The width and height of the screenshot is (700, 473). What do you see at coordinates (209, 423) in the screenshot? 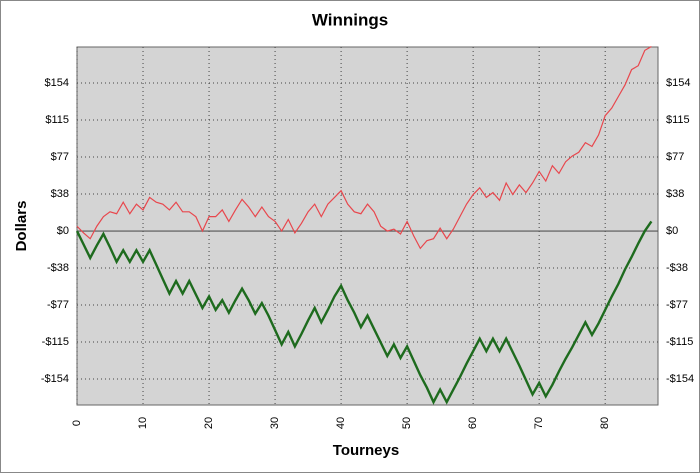
I see `x-tick-label: 20` at bounding box center [209, 423].